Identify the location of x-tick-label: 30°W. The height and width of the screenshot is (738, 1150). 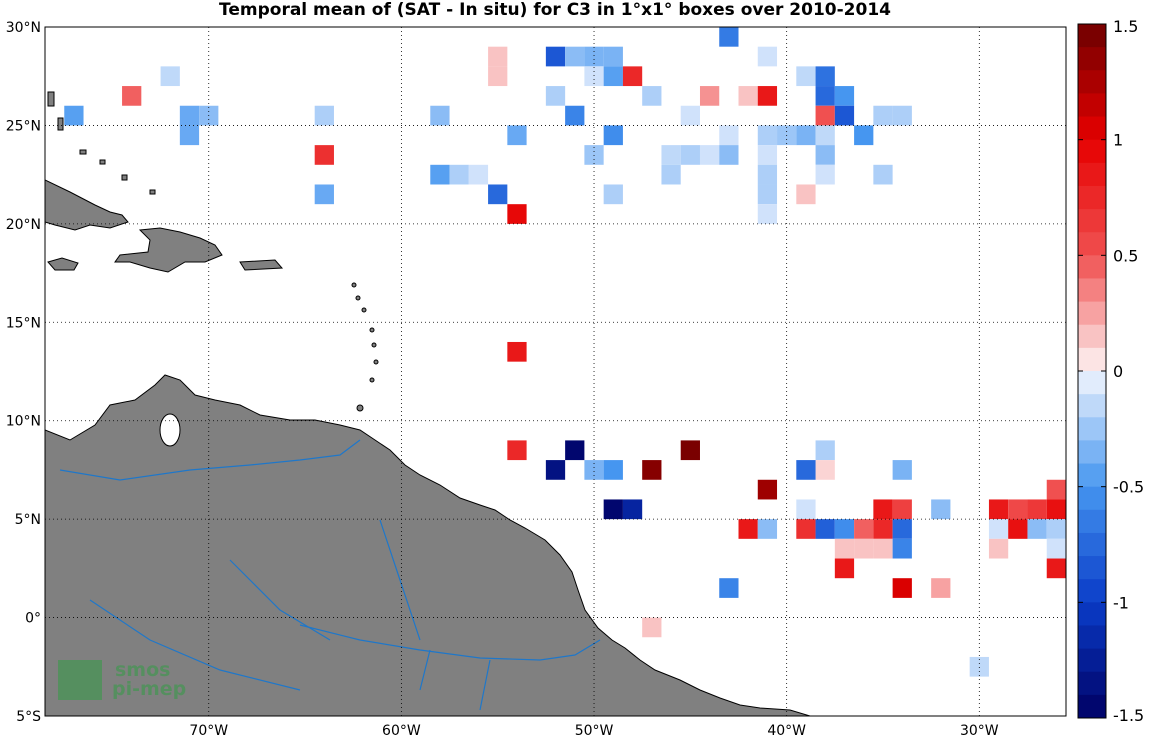
(979, 730).